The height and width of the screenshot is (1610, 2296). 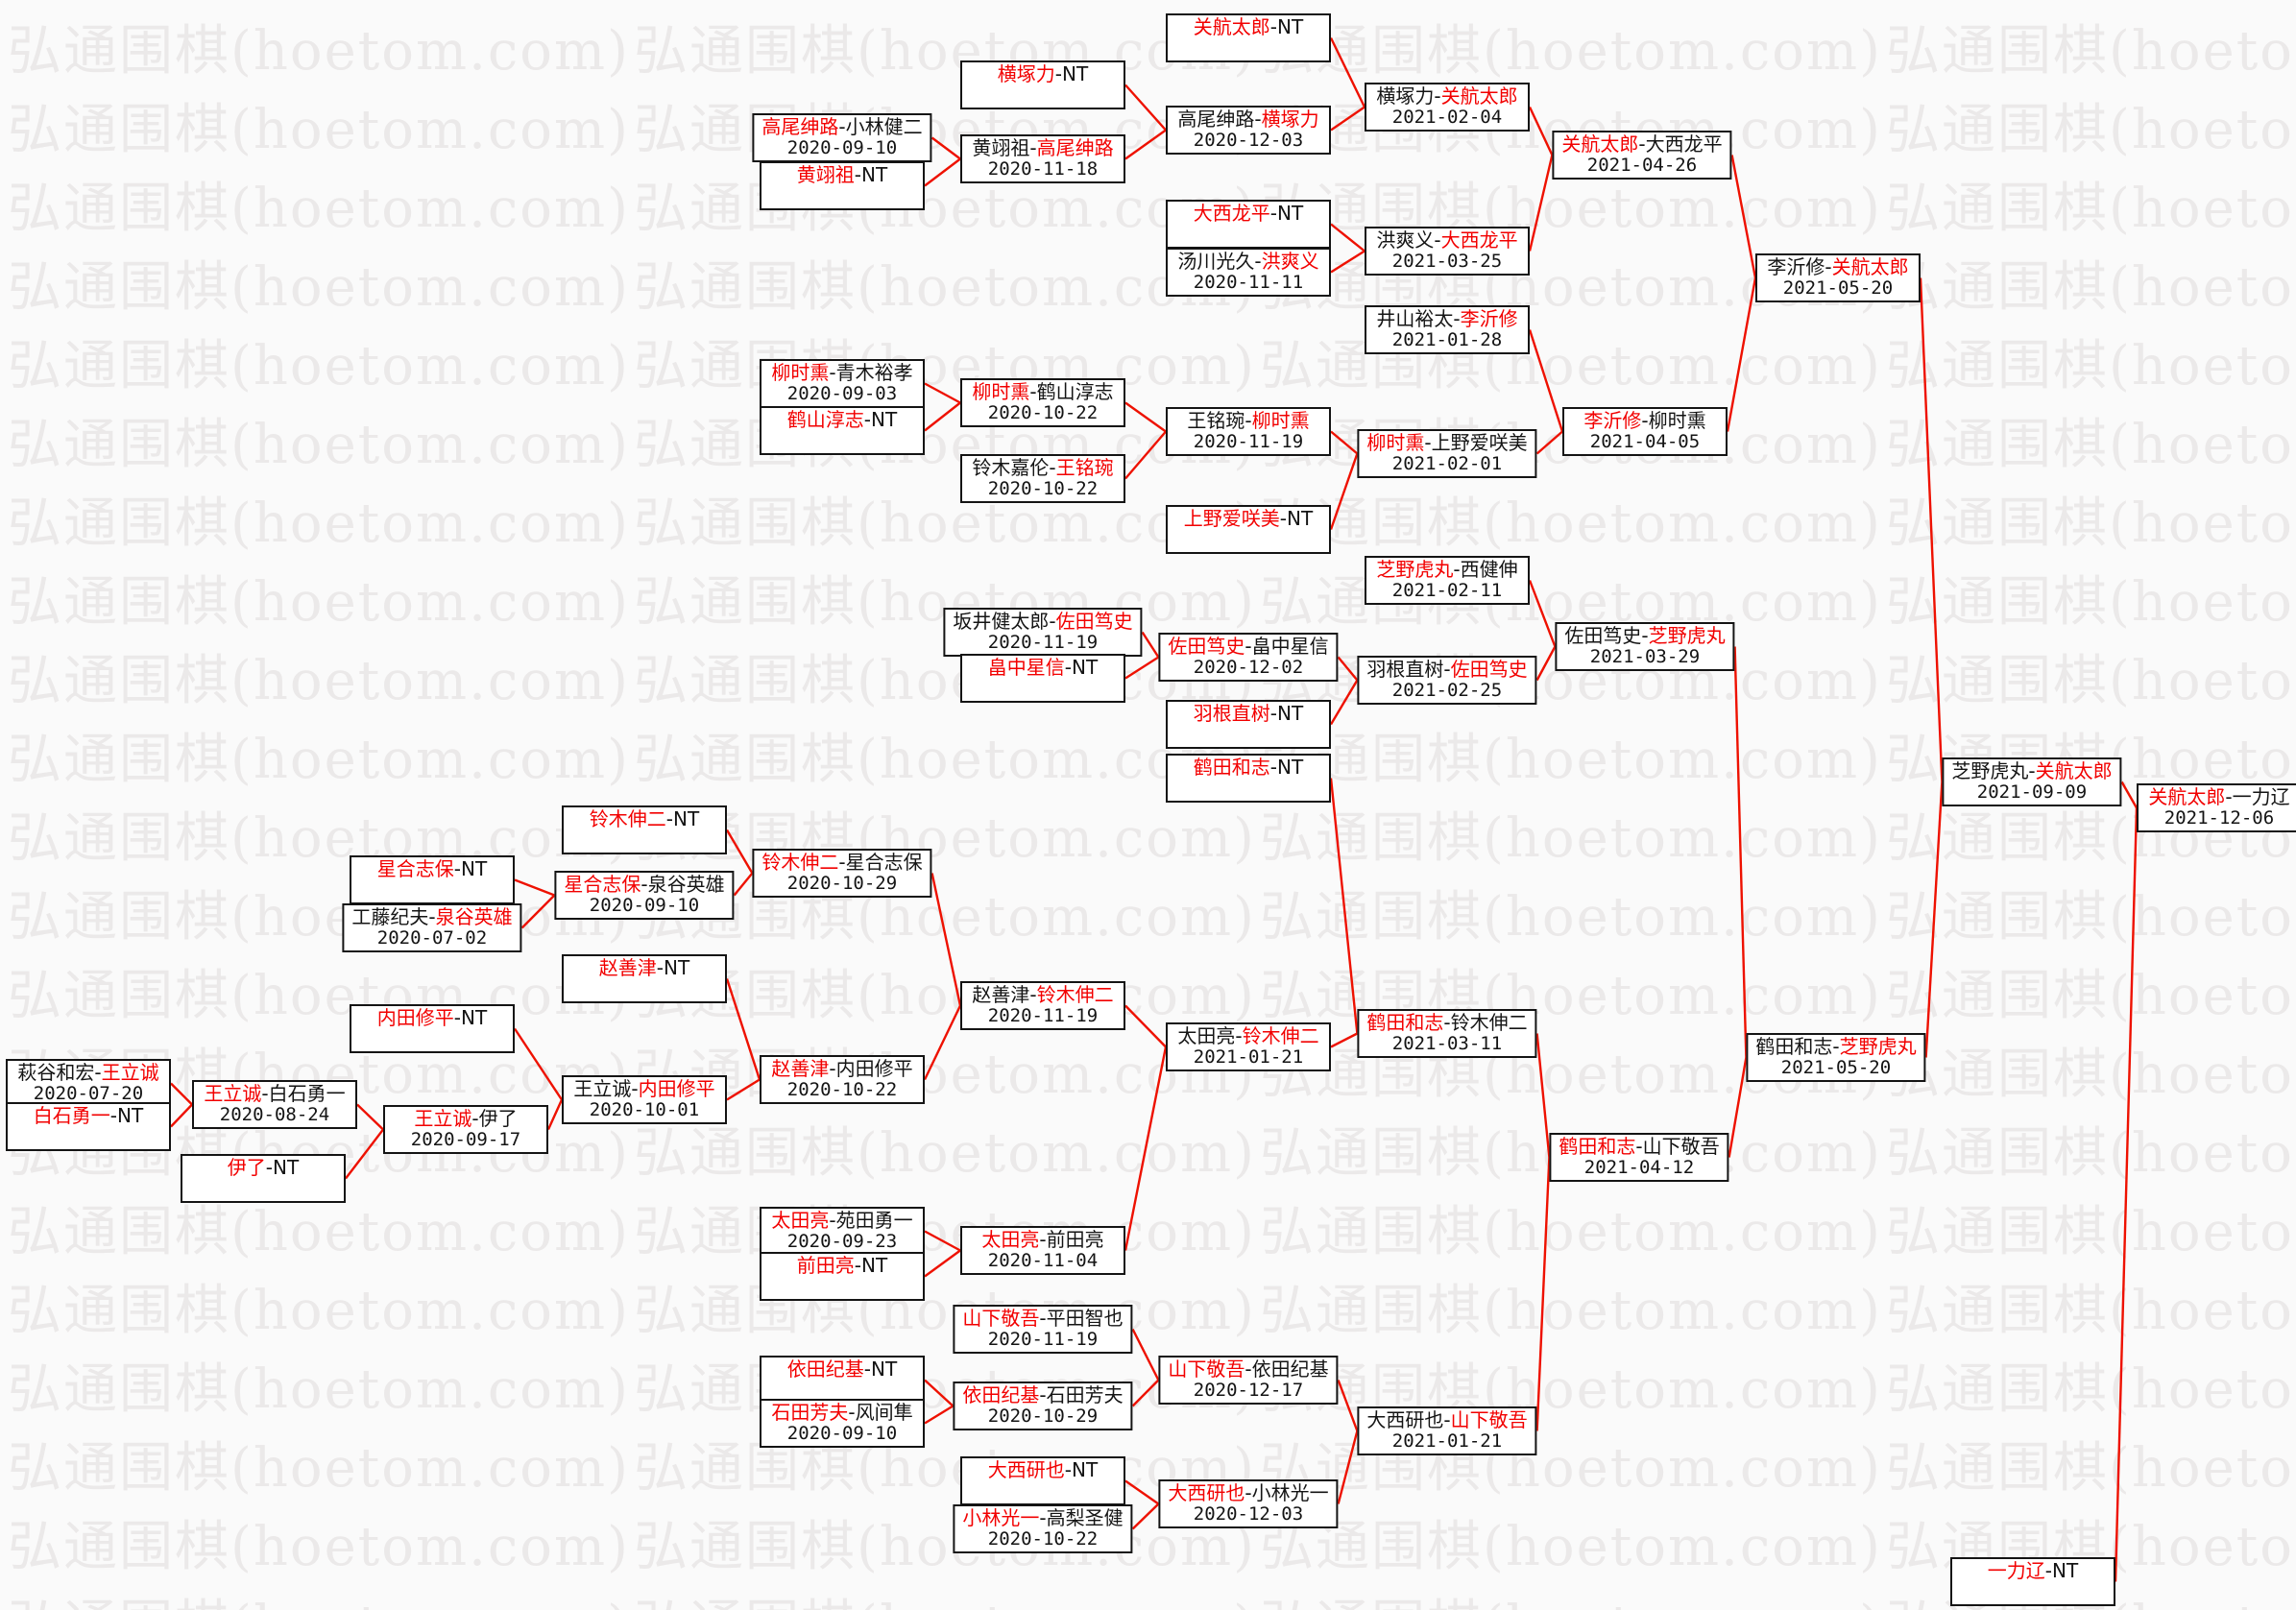 I want to click on match-box-b20: 李沂修-柳时熏 2021-04-05, so click(x=1645, y=431).